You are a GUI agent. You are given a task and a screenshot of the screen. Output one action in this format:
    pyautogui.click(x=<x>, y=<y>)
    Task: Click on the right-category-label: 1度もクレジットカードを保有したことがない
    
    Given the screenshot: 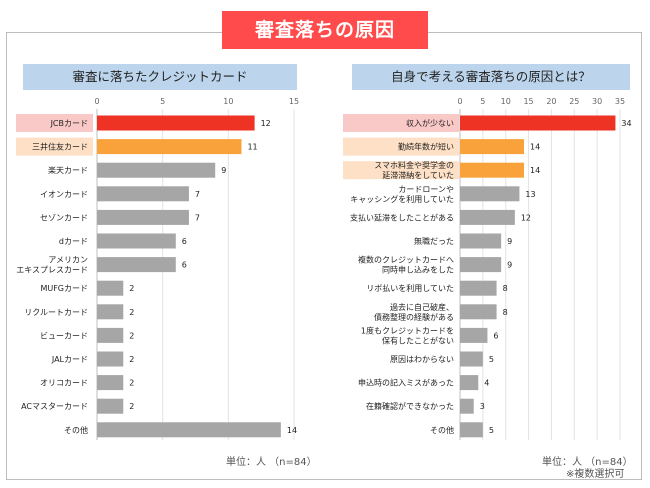 What is the action you would take?
    pyautogui.click(x=407, y=335)
    